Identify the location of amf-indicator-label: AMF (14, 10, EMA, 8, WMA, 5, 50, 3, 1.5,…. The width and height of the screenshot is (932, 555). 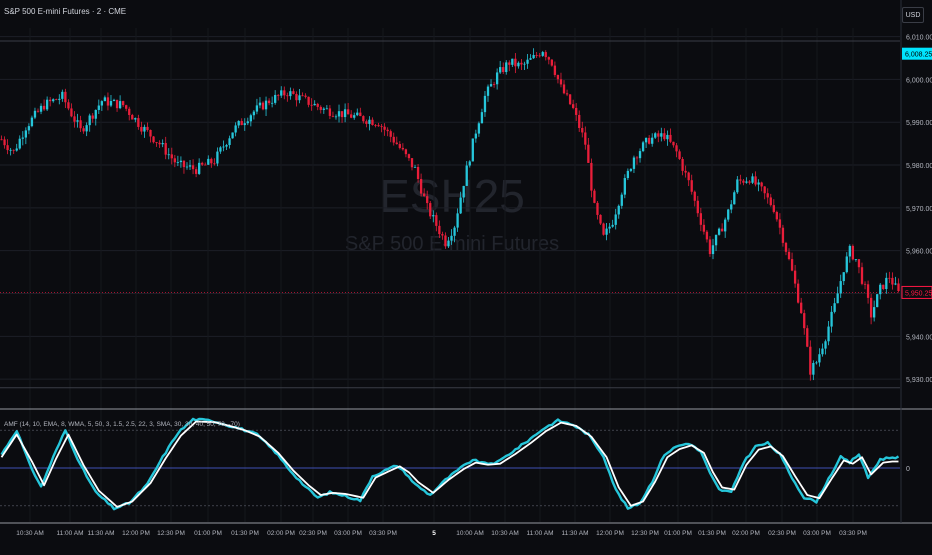
(122, 424).